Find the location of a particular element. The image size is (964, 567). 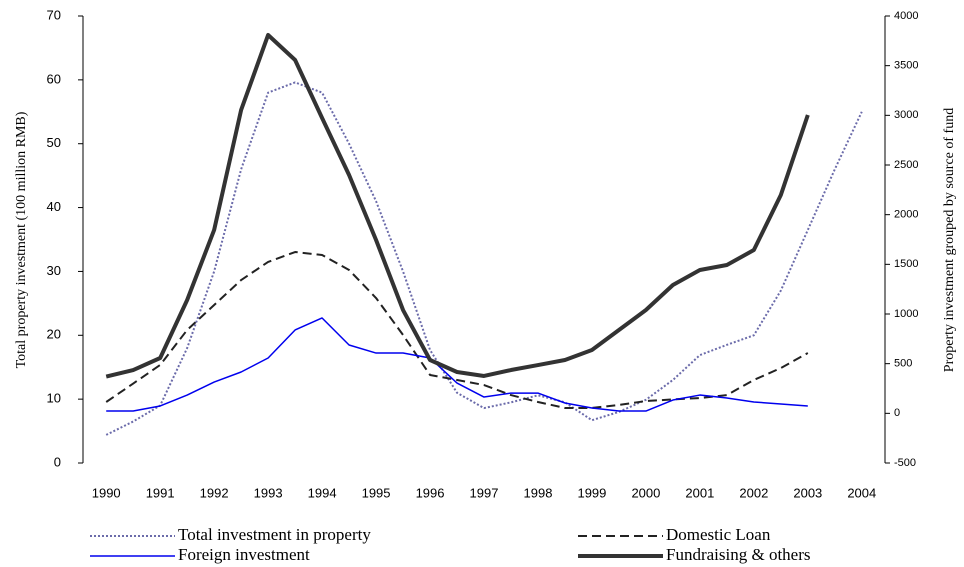

y2-tick-label: 1000 is located at coordinates (906, 314).